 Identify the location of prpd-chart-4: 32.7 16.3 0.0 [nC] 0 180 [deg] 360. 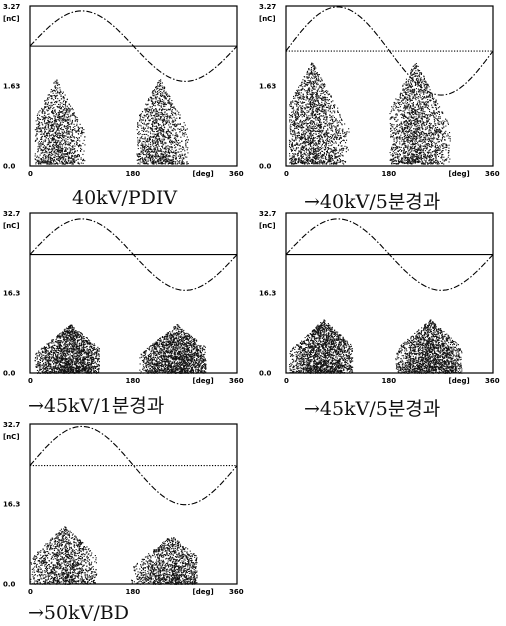
(379, 297).